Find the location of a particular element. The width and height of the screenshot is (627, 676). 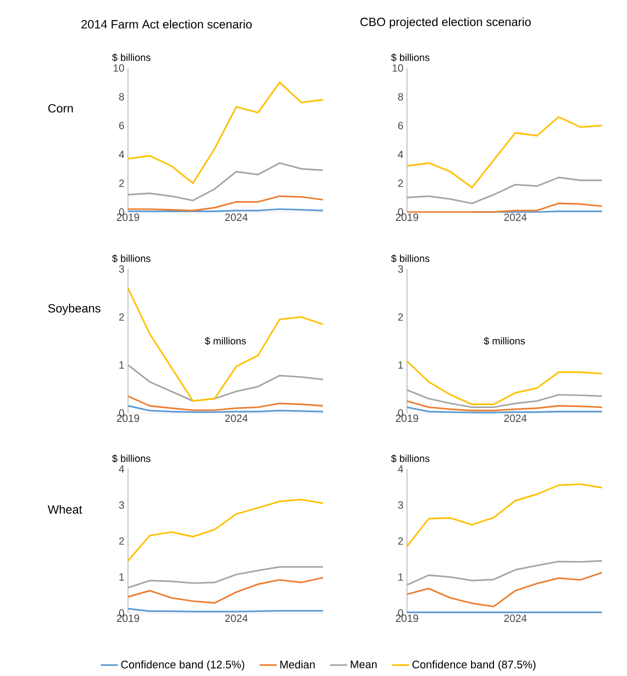

text: Soybeans is located at coordinates (74, 309).